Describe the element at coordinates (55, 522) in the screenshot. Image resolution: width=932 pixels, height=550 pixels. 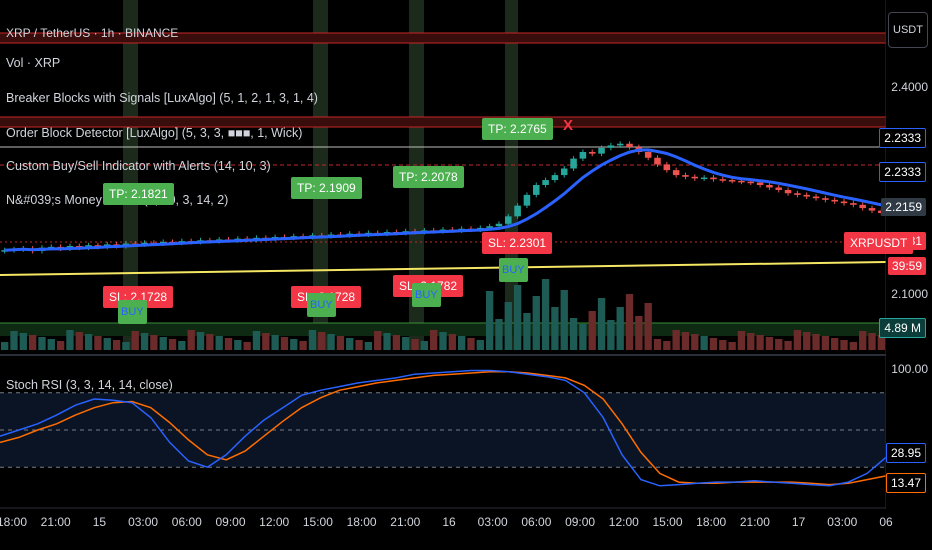
I see `time-tick: 21:00` at that location.